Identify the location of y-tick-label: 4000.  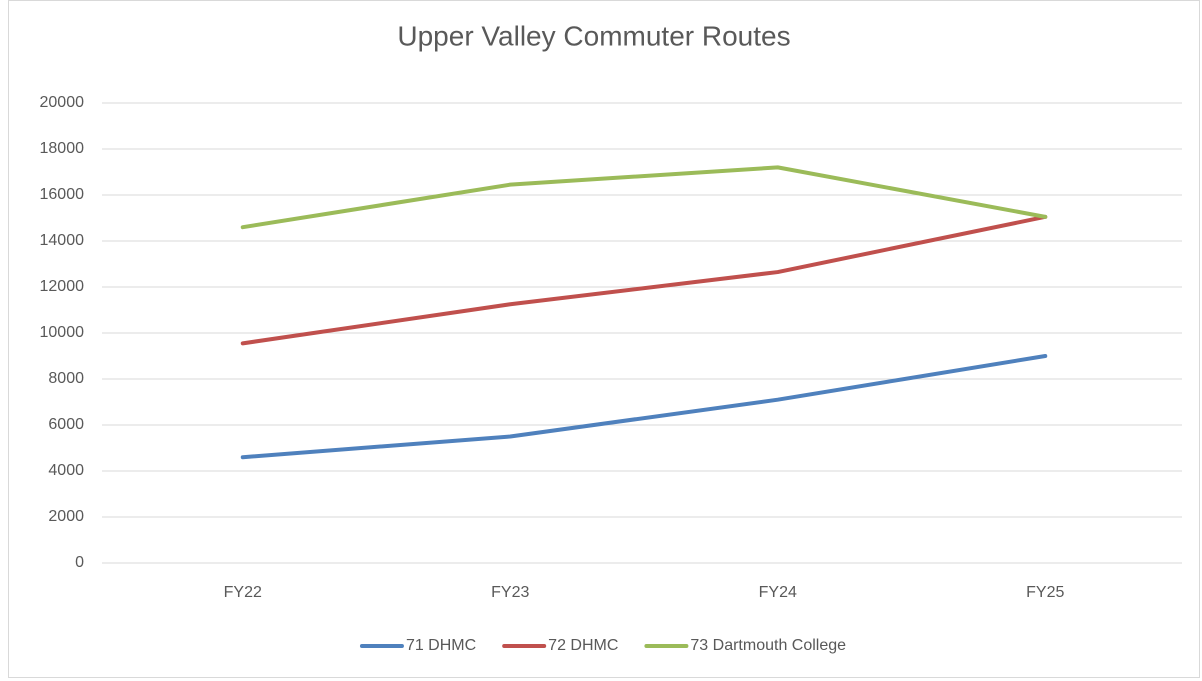
(66, 470).